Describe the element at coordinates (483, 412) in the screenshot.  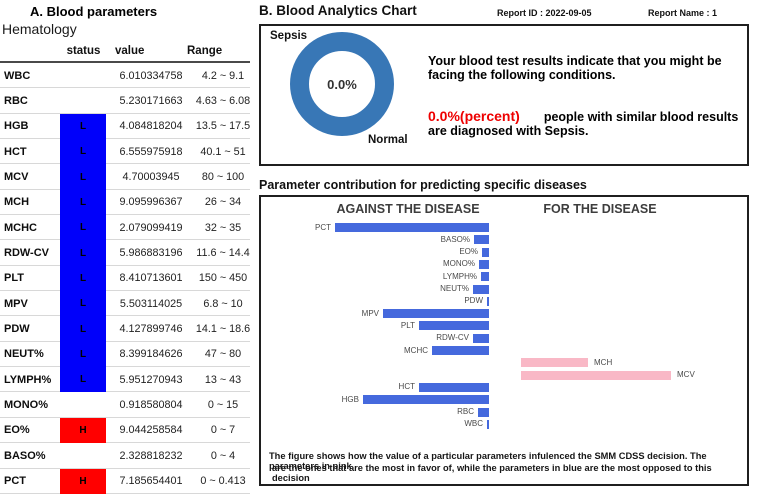
I see `contribution-bar-rbc` at that location.